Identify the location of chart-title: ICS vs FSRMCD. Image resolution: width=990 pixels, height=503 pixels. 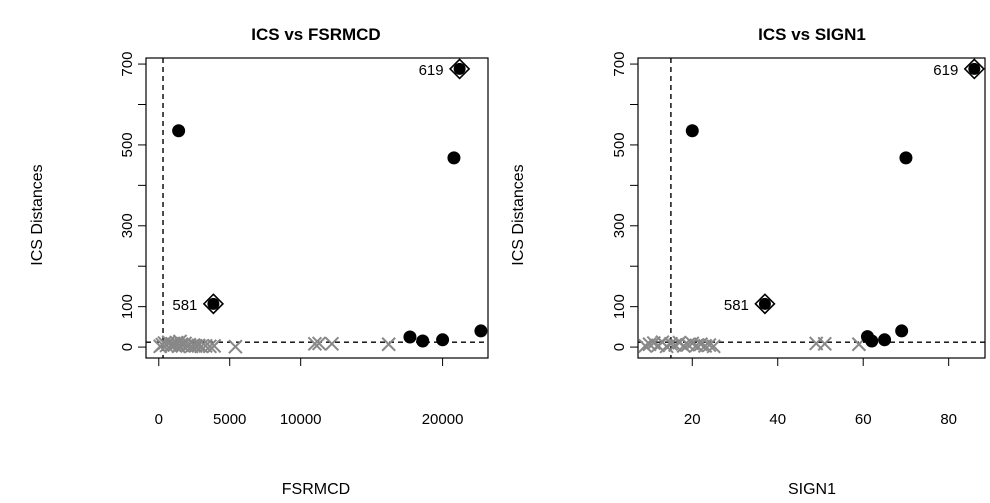
(315, 34).